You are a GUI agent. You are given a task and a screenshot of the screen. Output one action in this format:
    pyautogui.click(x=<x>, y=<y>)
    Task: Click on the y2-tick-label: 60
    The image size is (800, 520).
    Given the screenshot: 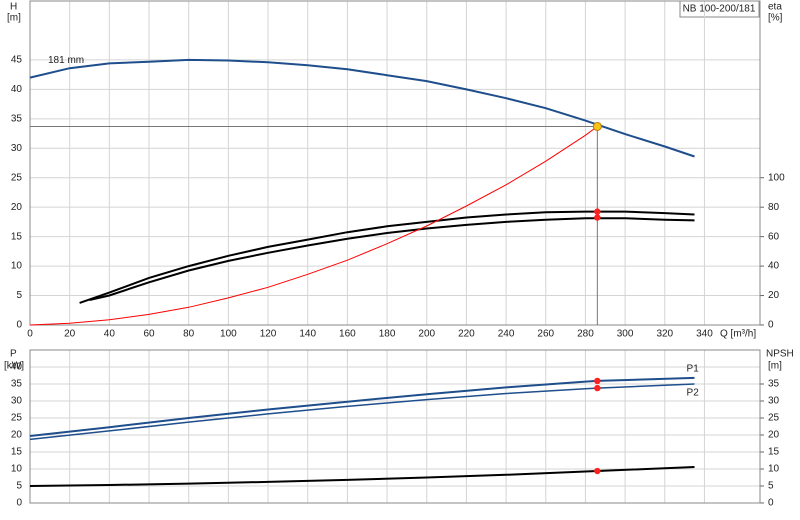 What is the action you would take?
    pyautogui.click(x=774, y=236)
    